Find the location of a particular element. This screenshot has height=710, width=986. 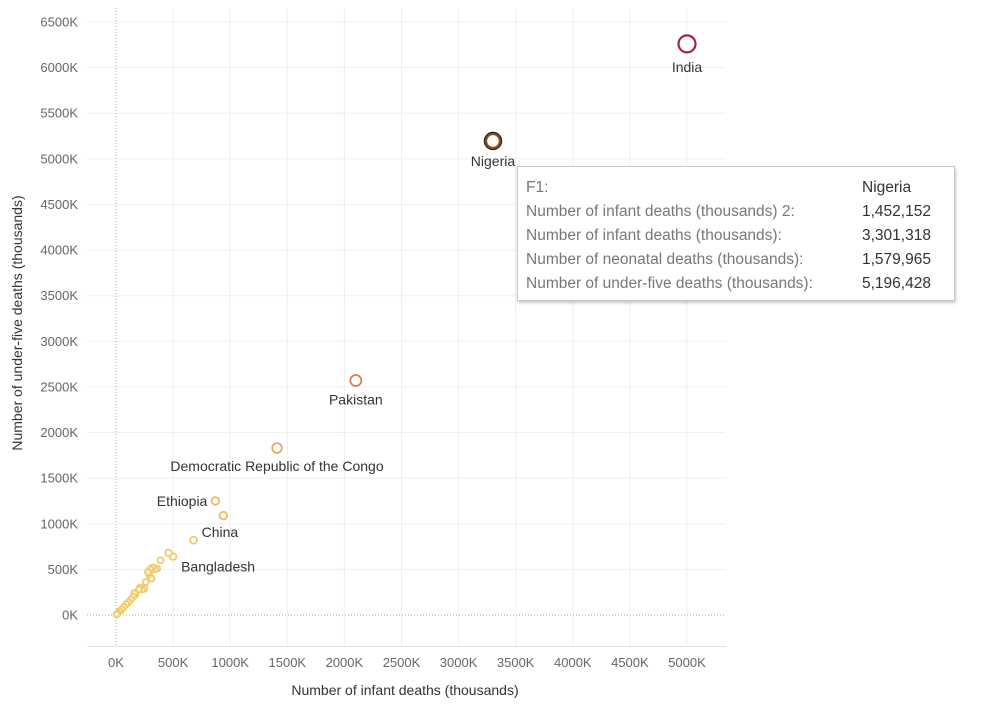

y-tick-label: 2000K is located at coordinates (59, 432).